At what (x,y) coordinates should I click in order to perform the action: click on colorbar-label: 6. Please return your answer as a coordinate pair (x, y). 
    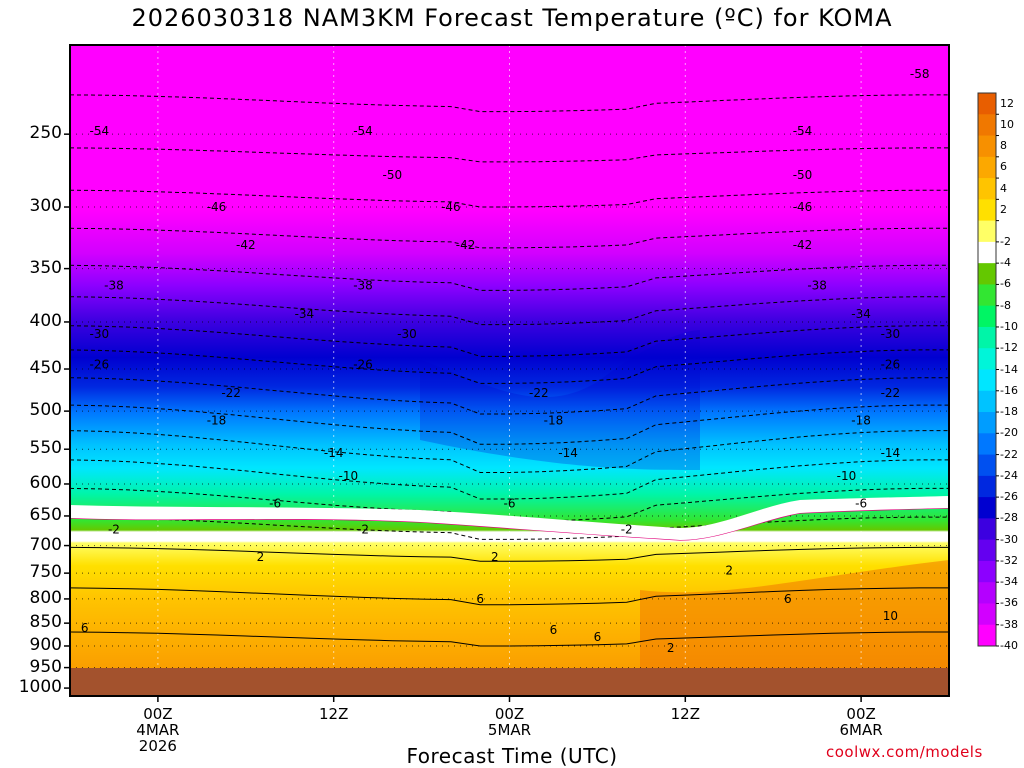
    Looking at the image, I should click on (1003, 167).